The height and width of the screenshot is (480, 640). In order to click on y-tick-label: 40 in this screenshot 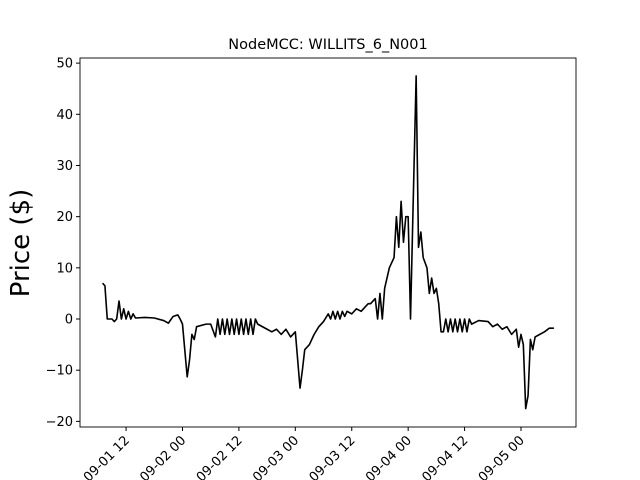, I will do `click(64, 115)`.